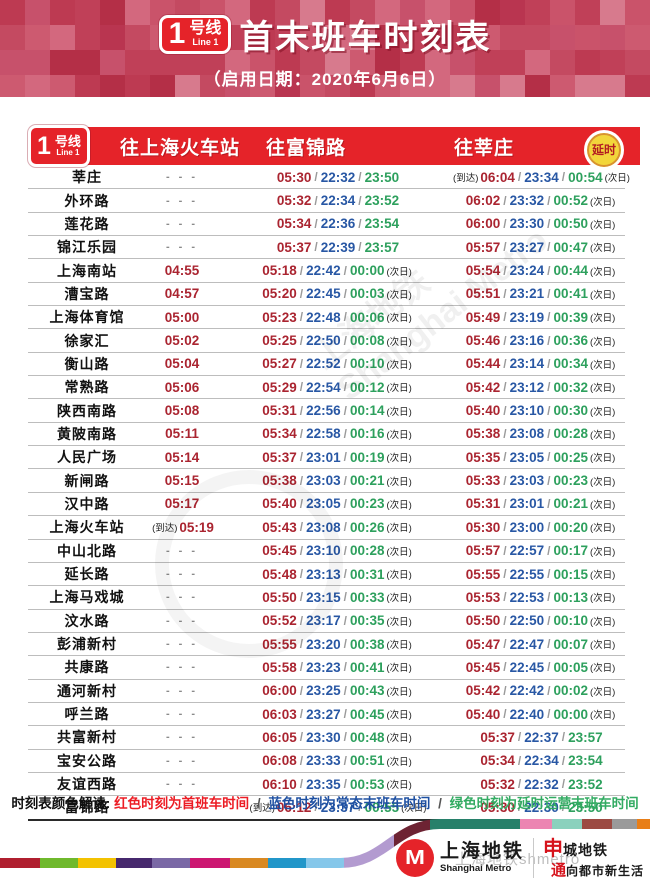  Describe the element at coordinates (182, 434) in the screenshot. I see `first-train-time: 05:11` at that location.